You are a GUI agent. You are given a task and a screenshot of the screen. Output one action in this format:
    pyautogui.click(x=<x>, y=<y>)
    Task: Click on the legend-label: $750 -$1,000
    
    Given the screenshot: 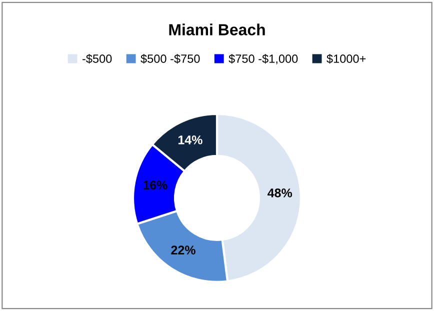 What is the action you would take?
    pyautogui.click(x=263, y=59)
    